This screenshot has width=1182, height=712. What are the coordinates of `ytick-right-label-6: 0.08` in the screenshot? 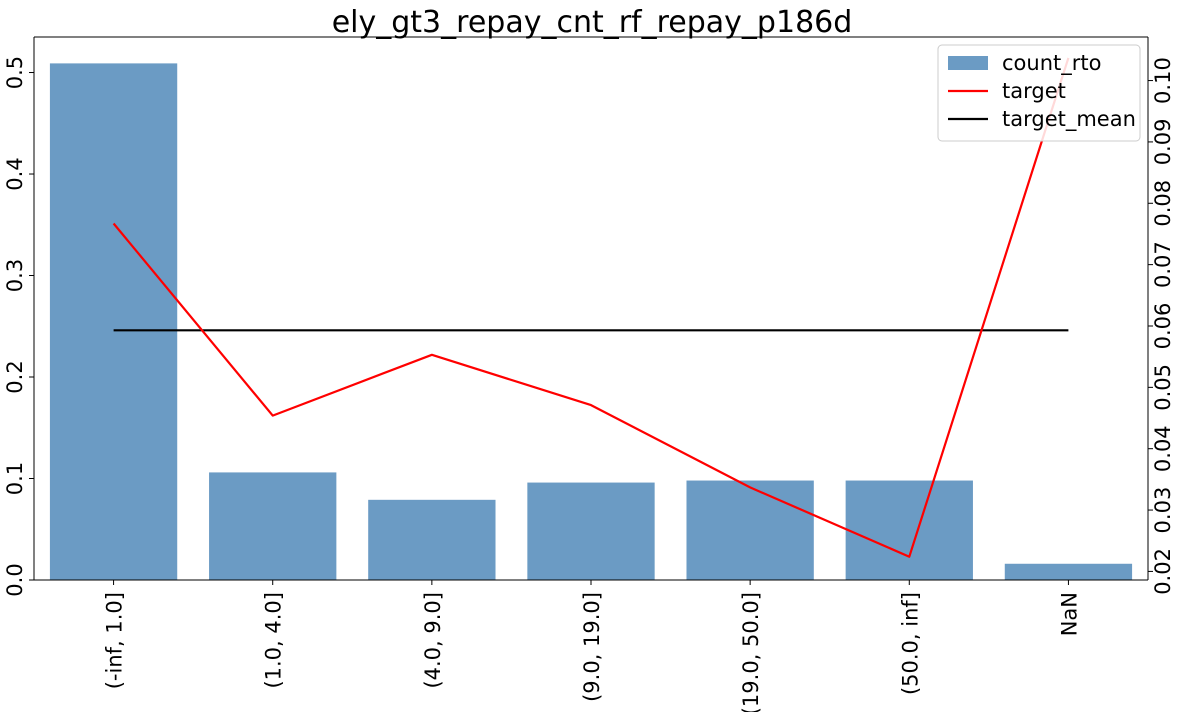 It's located at (1163, 203).